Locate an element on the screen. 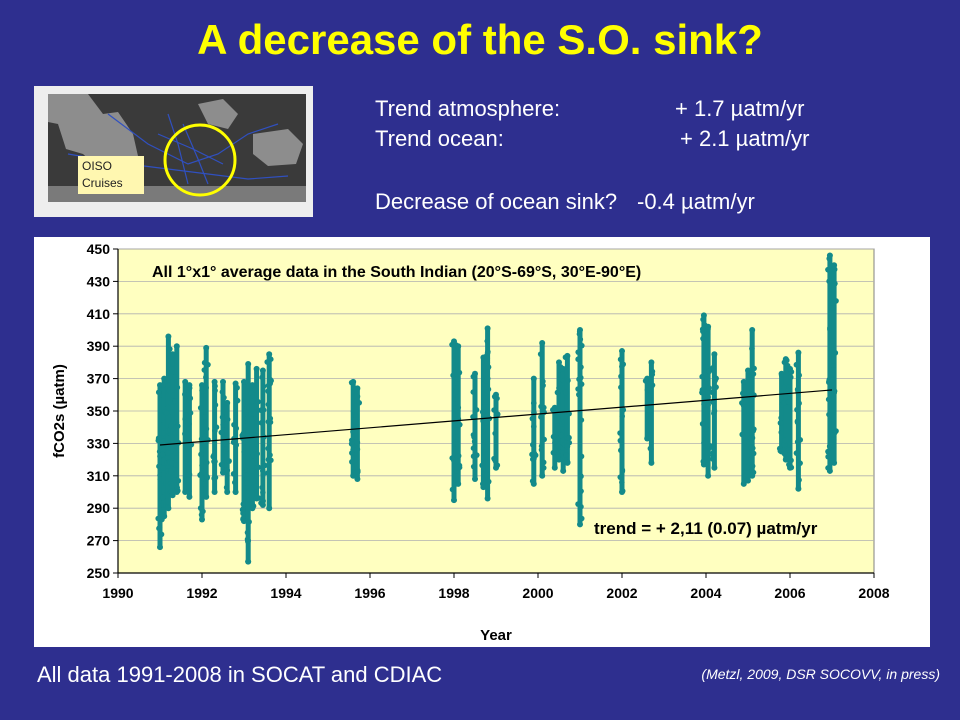 This screenshot has height=720, width=960. map-label-line1: OISO is located at coordinates (97, 166).